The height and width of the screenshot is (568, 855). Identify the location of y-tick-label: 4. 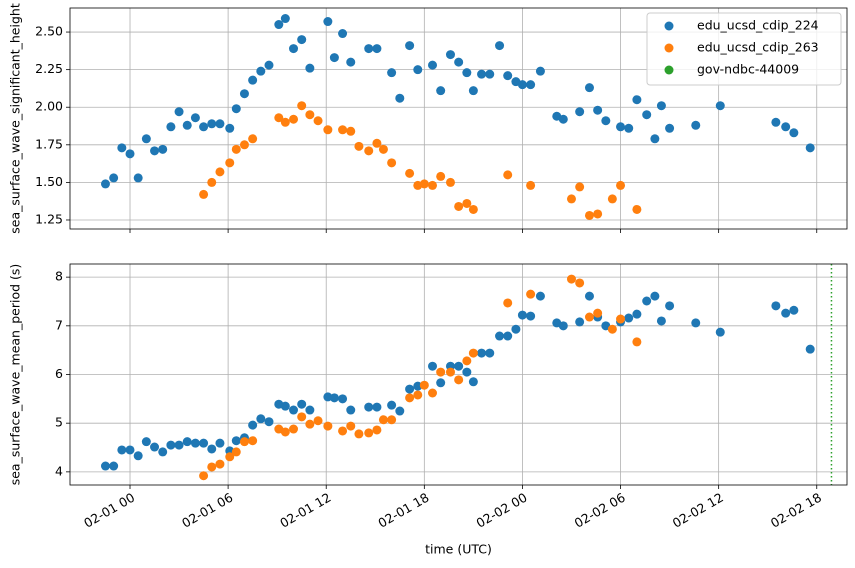
(59, 470).